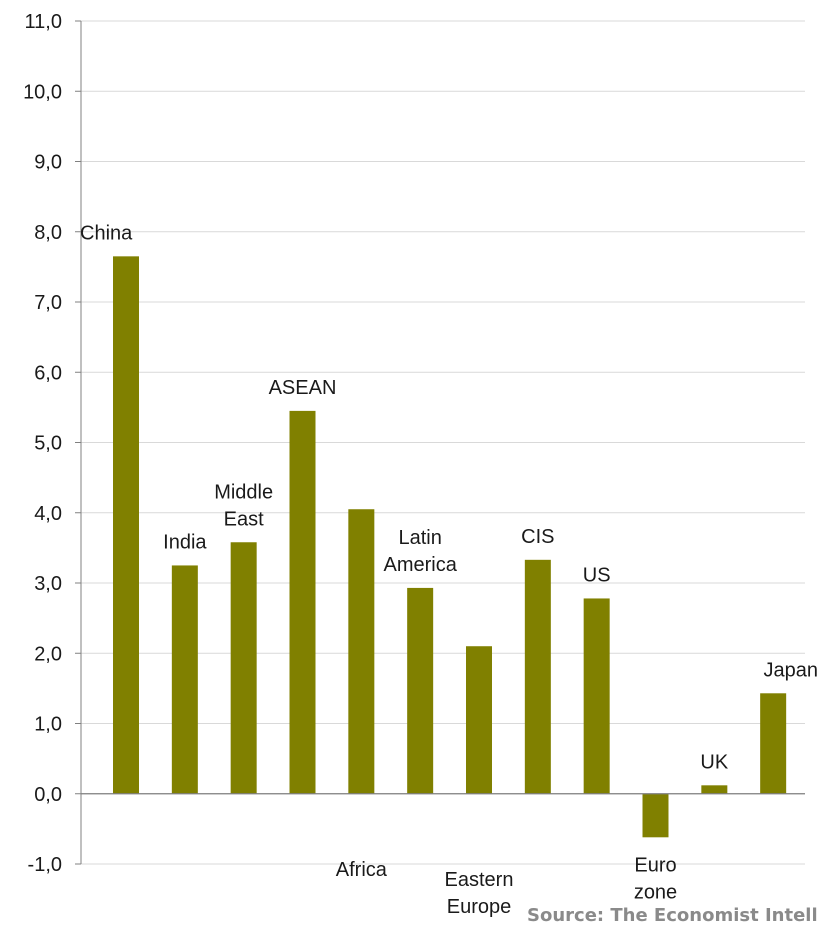 The height and width of the screenshot is (925, 821). Describe the element at coordinates (303, 388) in the screenshot. I see `category-label: ASEAN` at that location.